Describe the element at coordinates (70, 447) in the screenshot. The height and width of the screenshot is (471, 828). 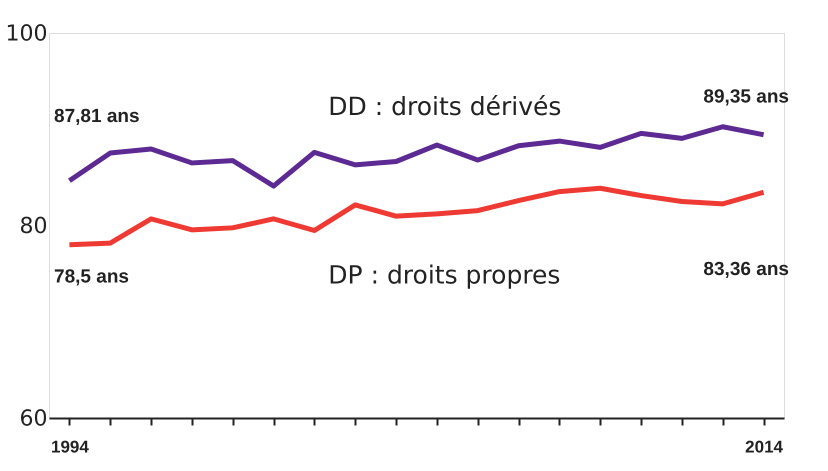
I see `x-tick-label: 1994` at that location.